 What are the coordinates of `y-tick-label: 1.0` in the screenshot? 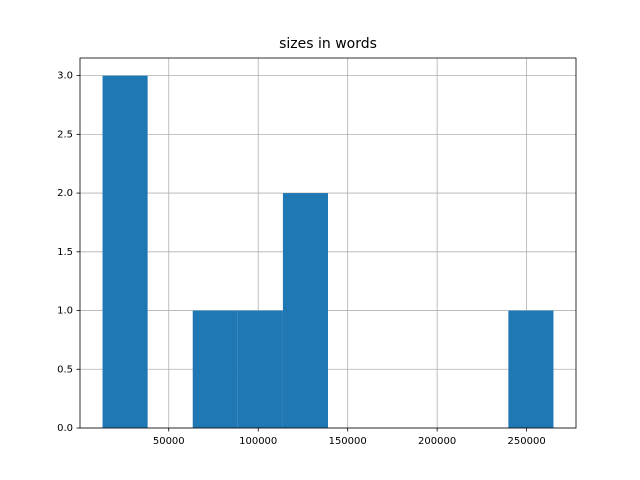 It's located at (65, 311).